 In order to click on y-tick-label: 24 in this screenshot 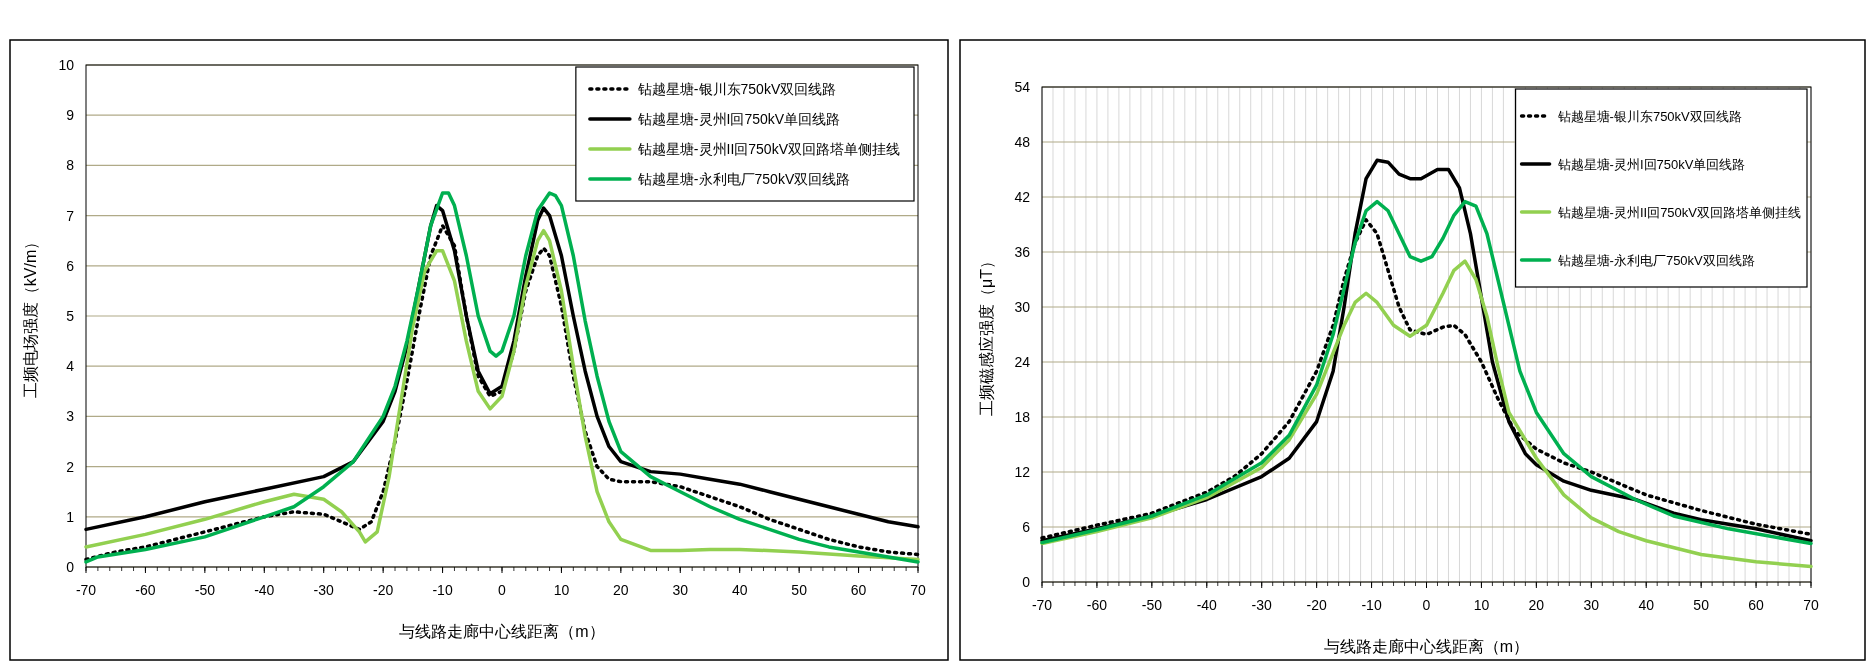, I will do `click(1022, 362)`.